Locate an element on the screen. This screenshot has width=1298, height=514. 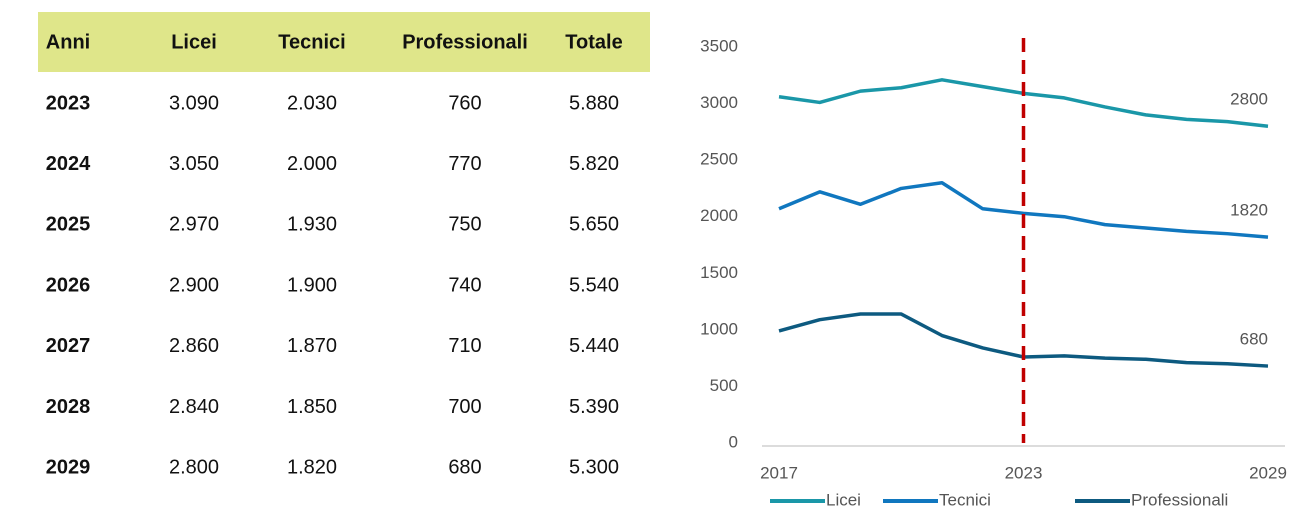
series-line is located at coordinates (1023, 210).